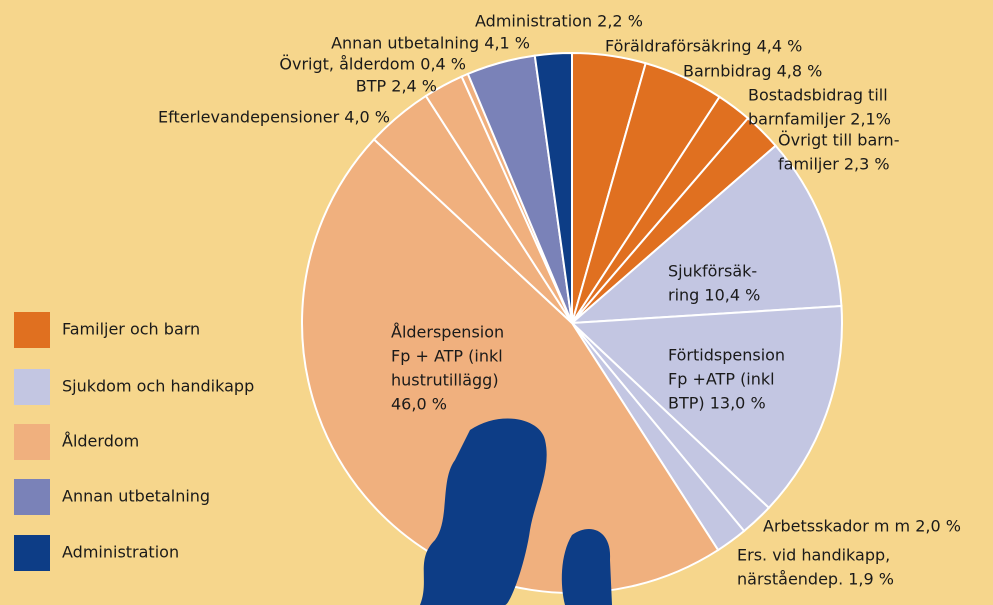  I want to click on slice-label: hustrutillägg), so click(445, 380).